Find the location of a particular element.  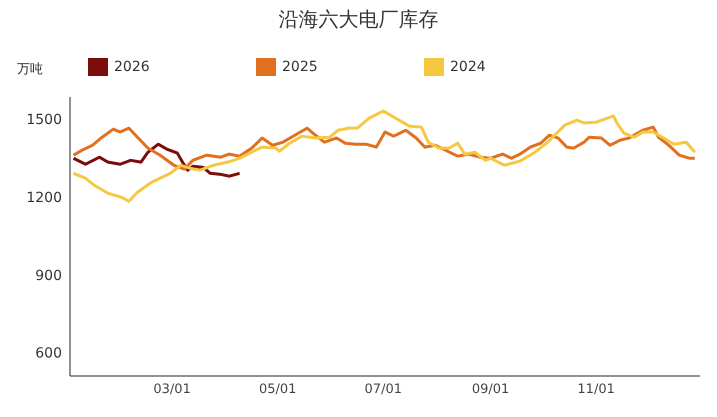

x-tick-label: 07/01 is located at coordinates (383, 390).